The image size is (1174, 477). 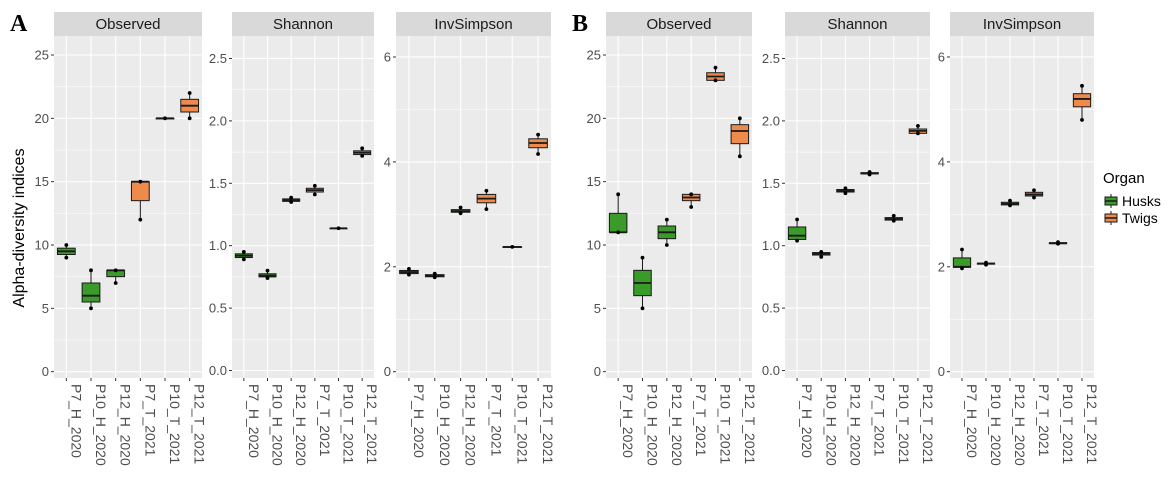 What do you see at coordinates (594, 118) in the screenshot?
I see `y-tick-label: 20` at bounding box center [594, 118].